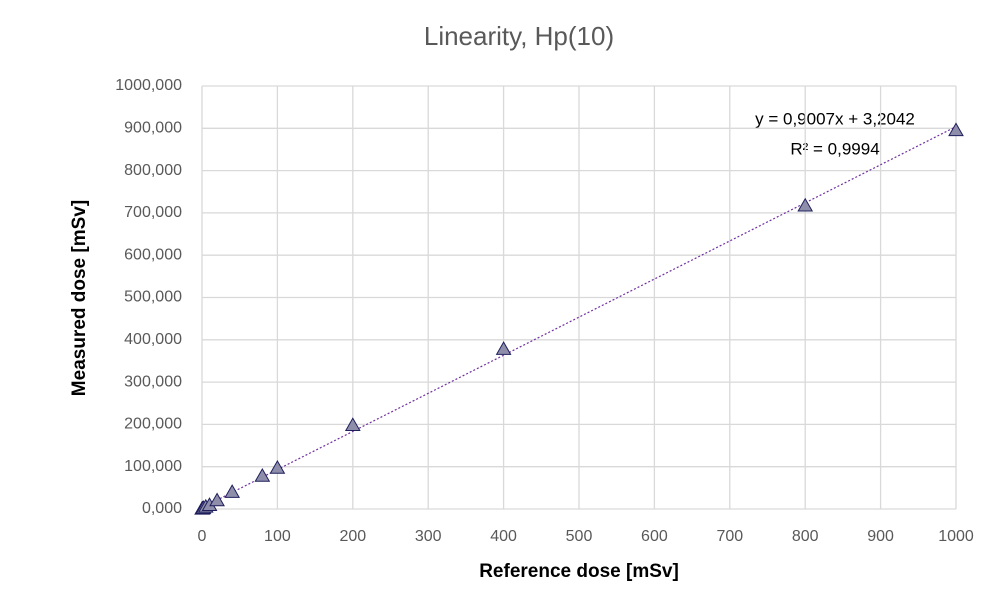 Image resolution: width=1006 pixels, height=600 pixels. Describe the element at coordinates (579, 571) in the screenshot. I see `x-axis-title: Reference dose [mSv]` at that location.